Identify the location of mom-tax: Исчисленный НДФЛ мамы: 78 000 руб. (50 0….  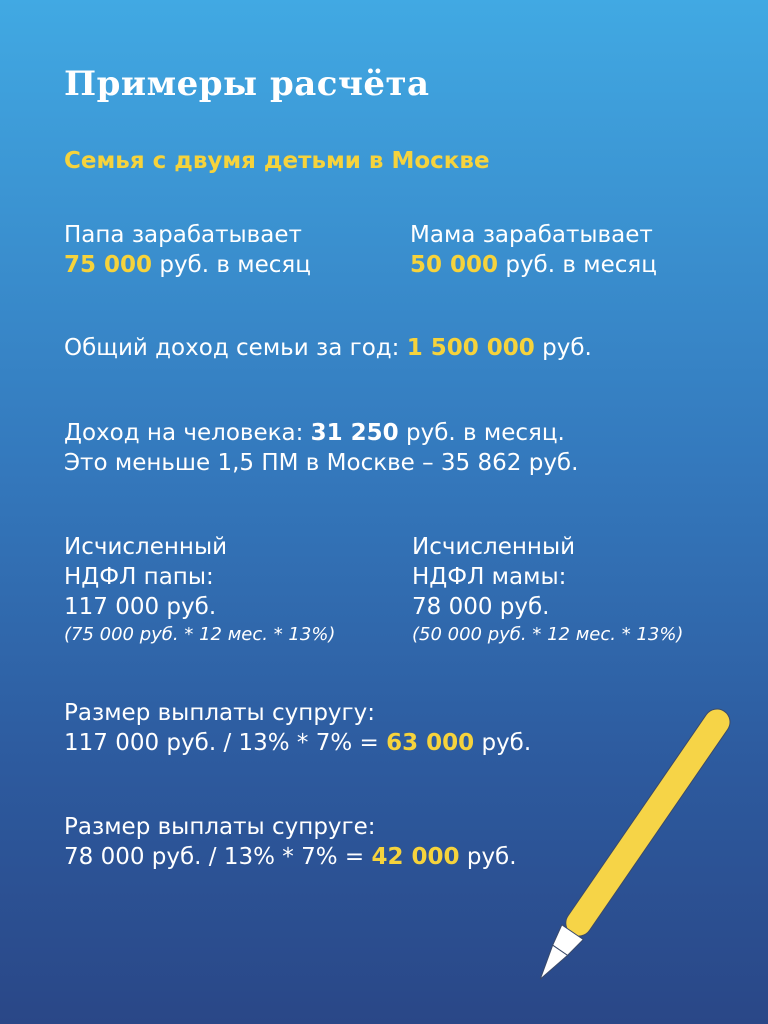
(547, 590).